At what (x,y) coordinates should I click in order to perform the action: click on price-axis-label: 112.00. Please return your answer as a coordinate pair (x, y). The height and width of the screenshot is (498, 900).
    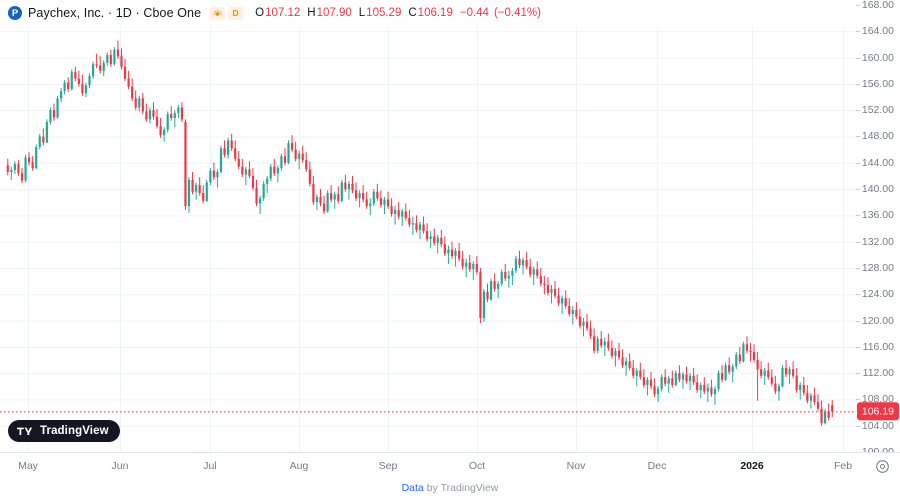
    Looking at the image, I should click on (878, 373).